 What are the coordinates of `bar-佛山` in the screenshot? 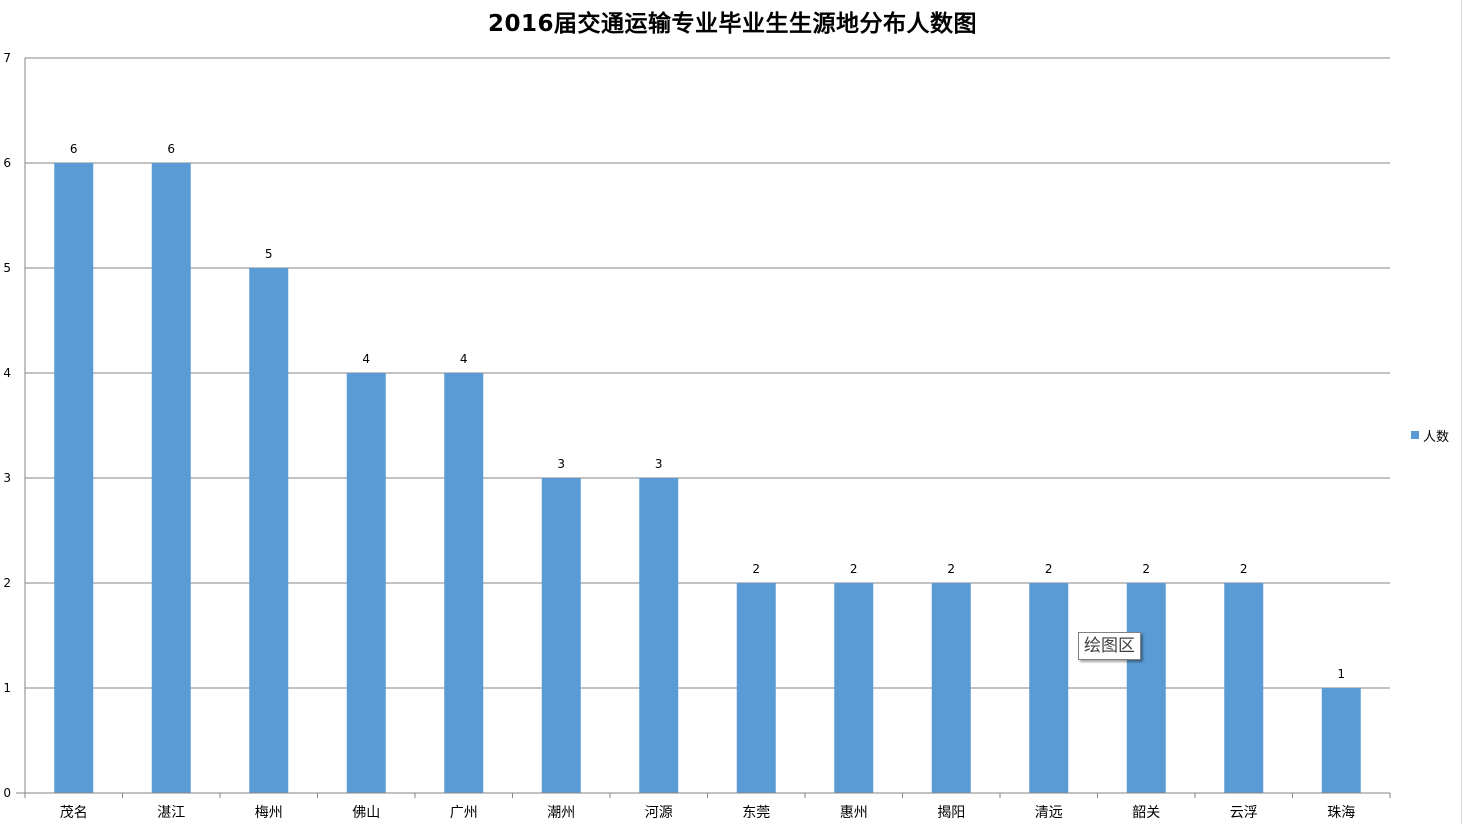 It's located at (366, 583).